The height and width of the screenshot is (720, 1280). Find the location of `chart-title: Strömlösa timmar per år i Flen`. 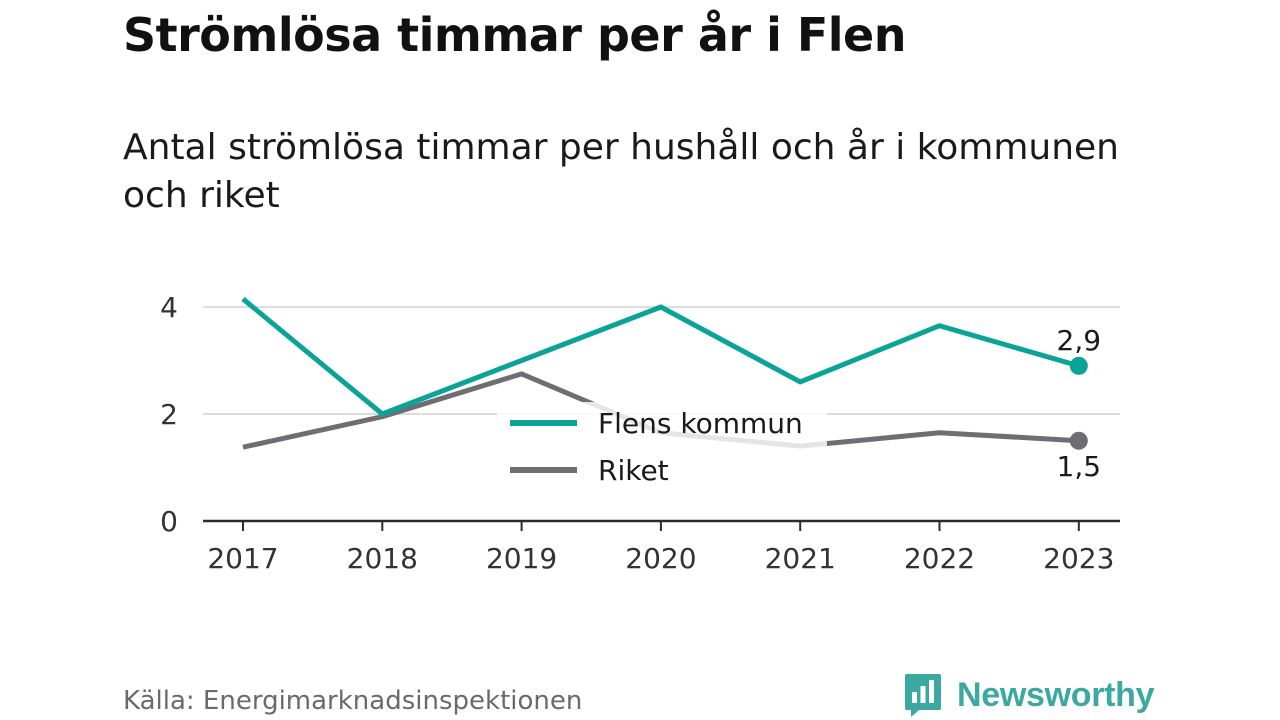

chart-title: Strömlösa timmar per år i Flen is located at coordinates (515, 35).